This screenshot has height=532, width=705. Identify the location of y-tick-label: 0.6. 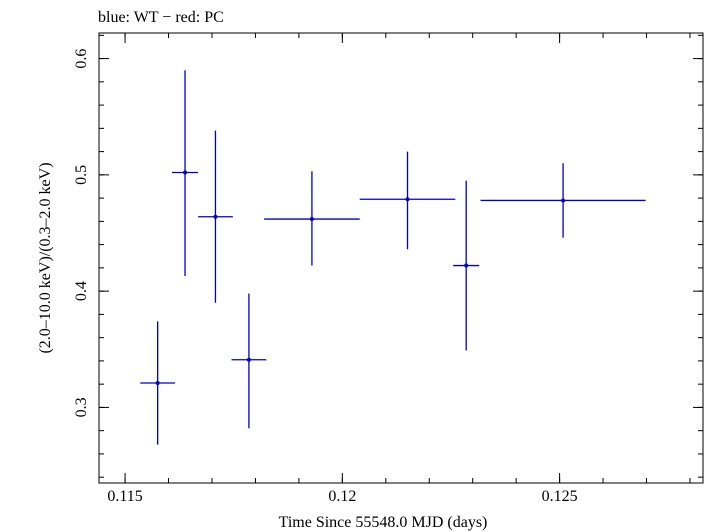
(81, 59).